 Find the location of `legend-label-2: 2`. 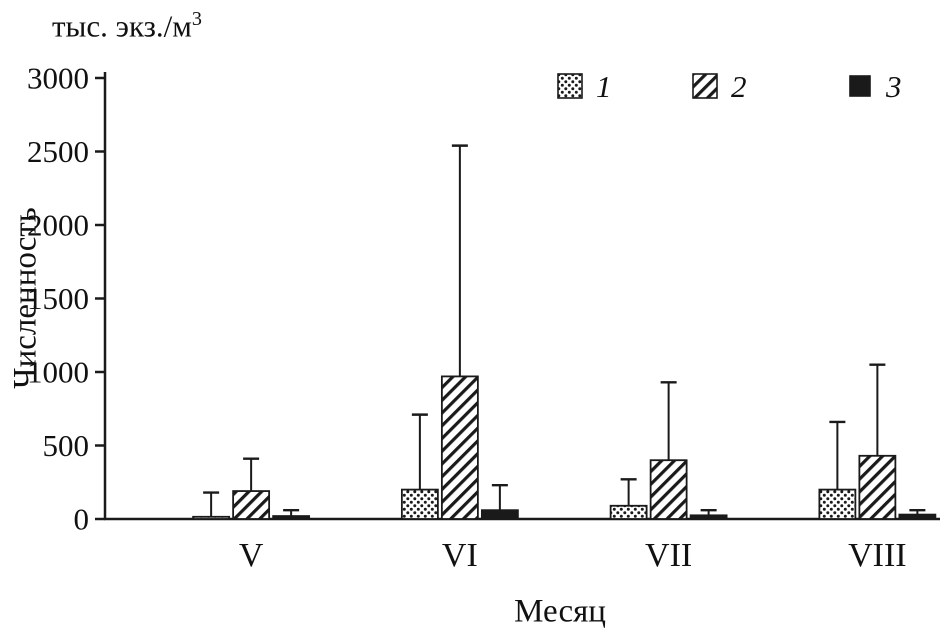

legend-label-2: 2 is located at coordinates (739, 86).